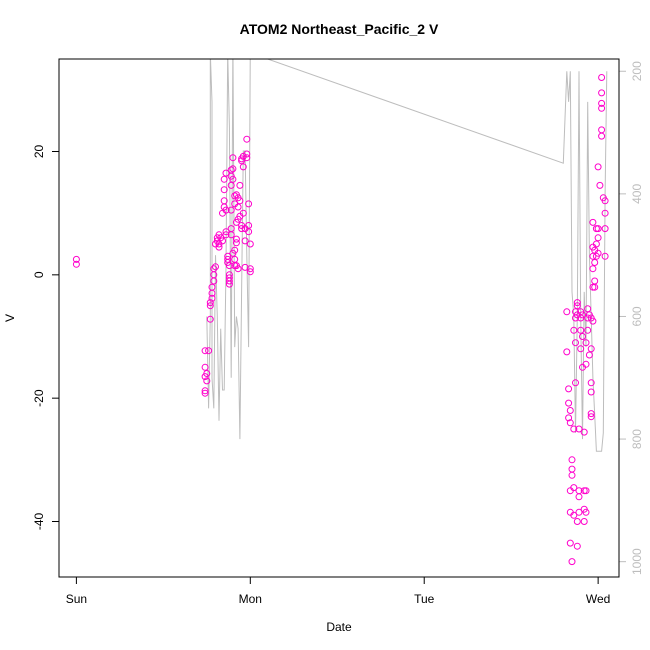 The height and width of the screenshot is (650, 650). What do you see at coordinates (39, 274) in the screenshot?
I see `y-tick-label: 0` at bounding box center [39, 274].